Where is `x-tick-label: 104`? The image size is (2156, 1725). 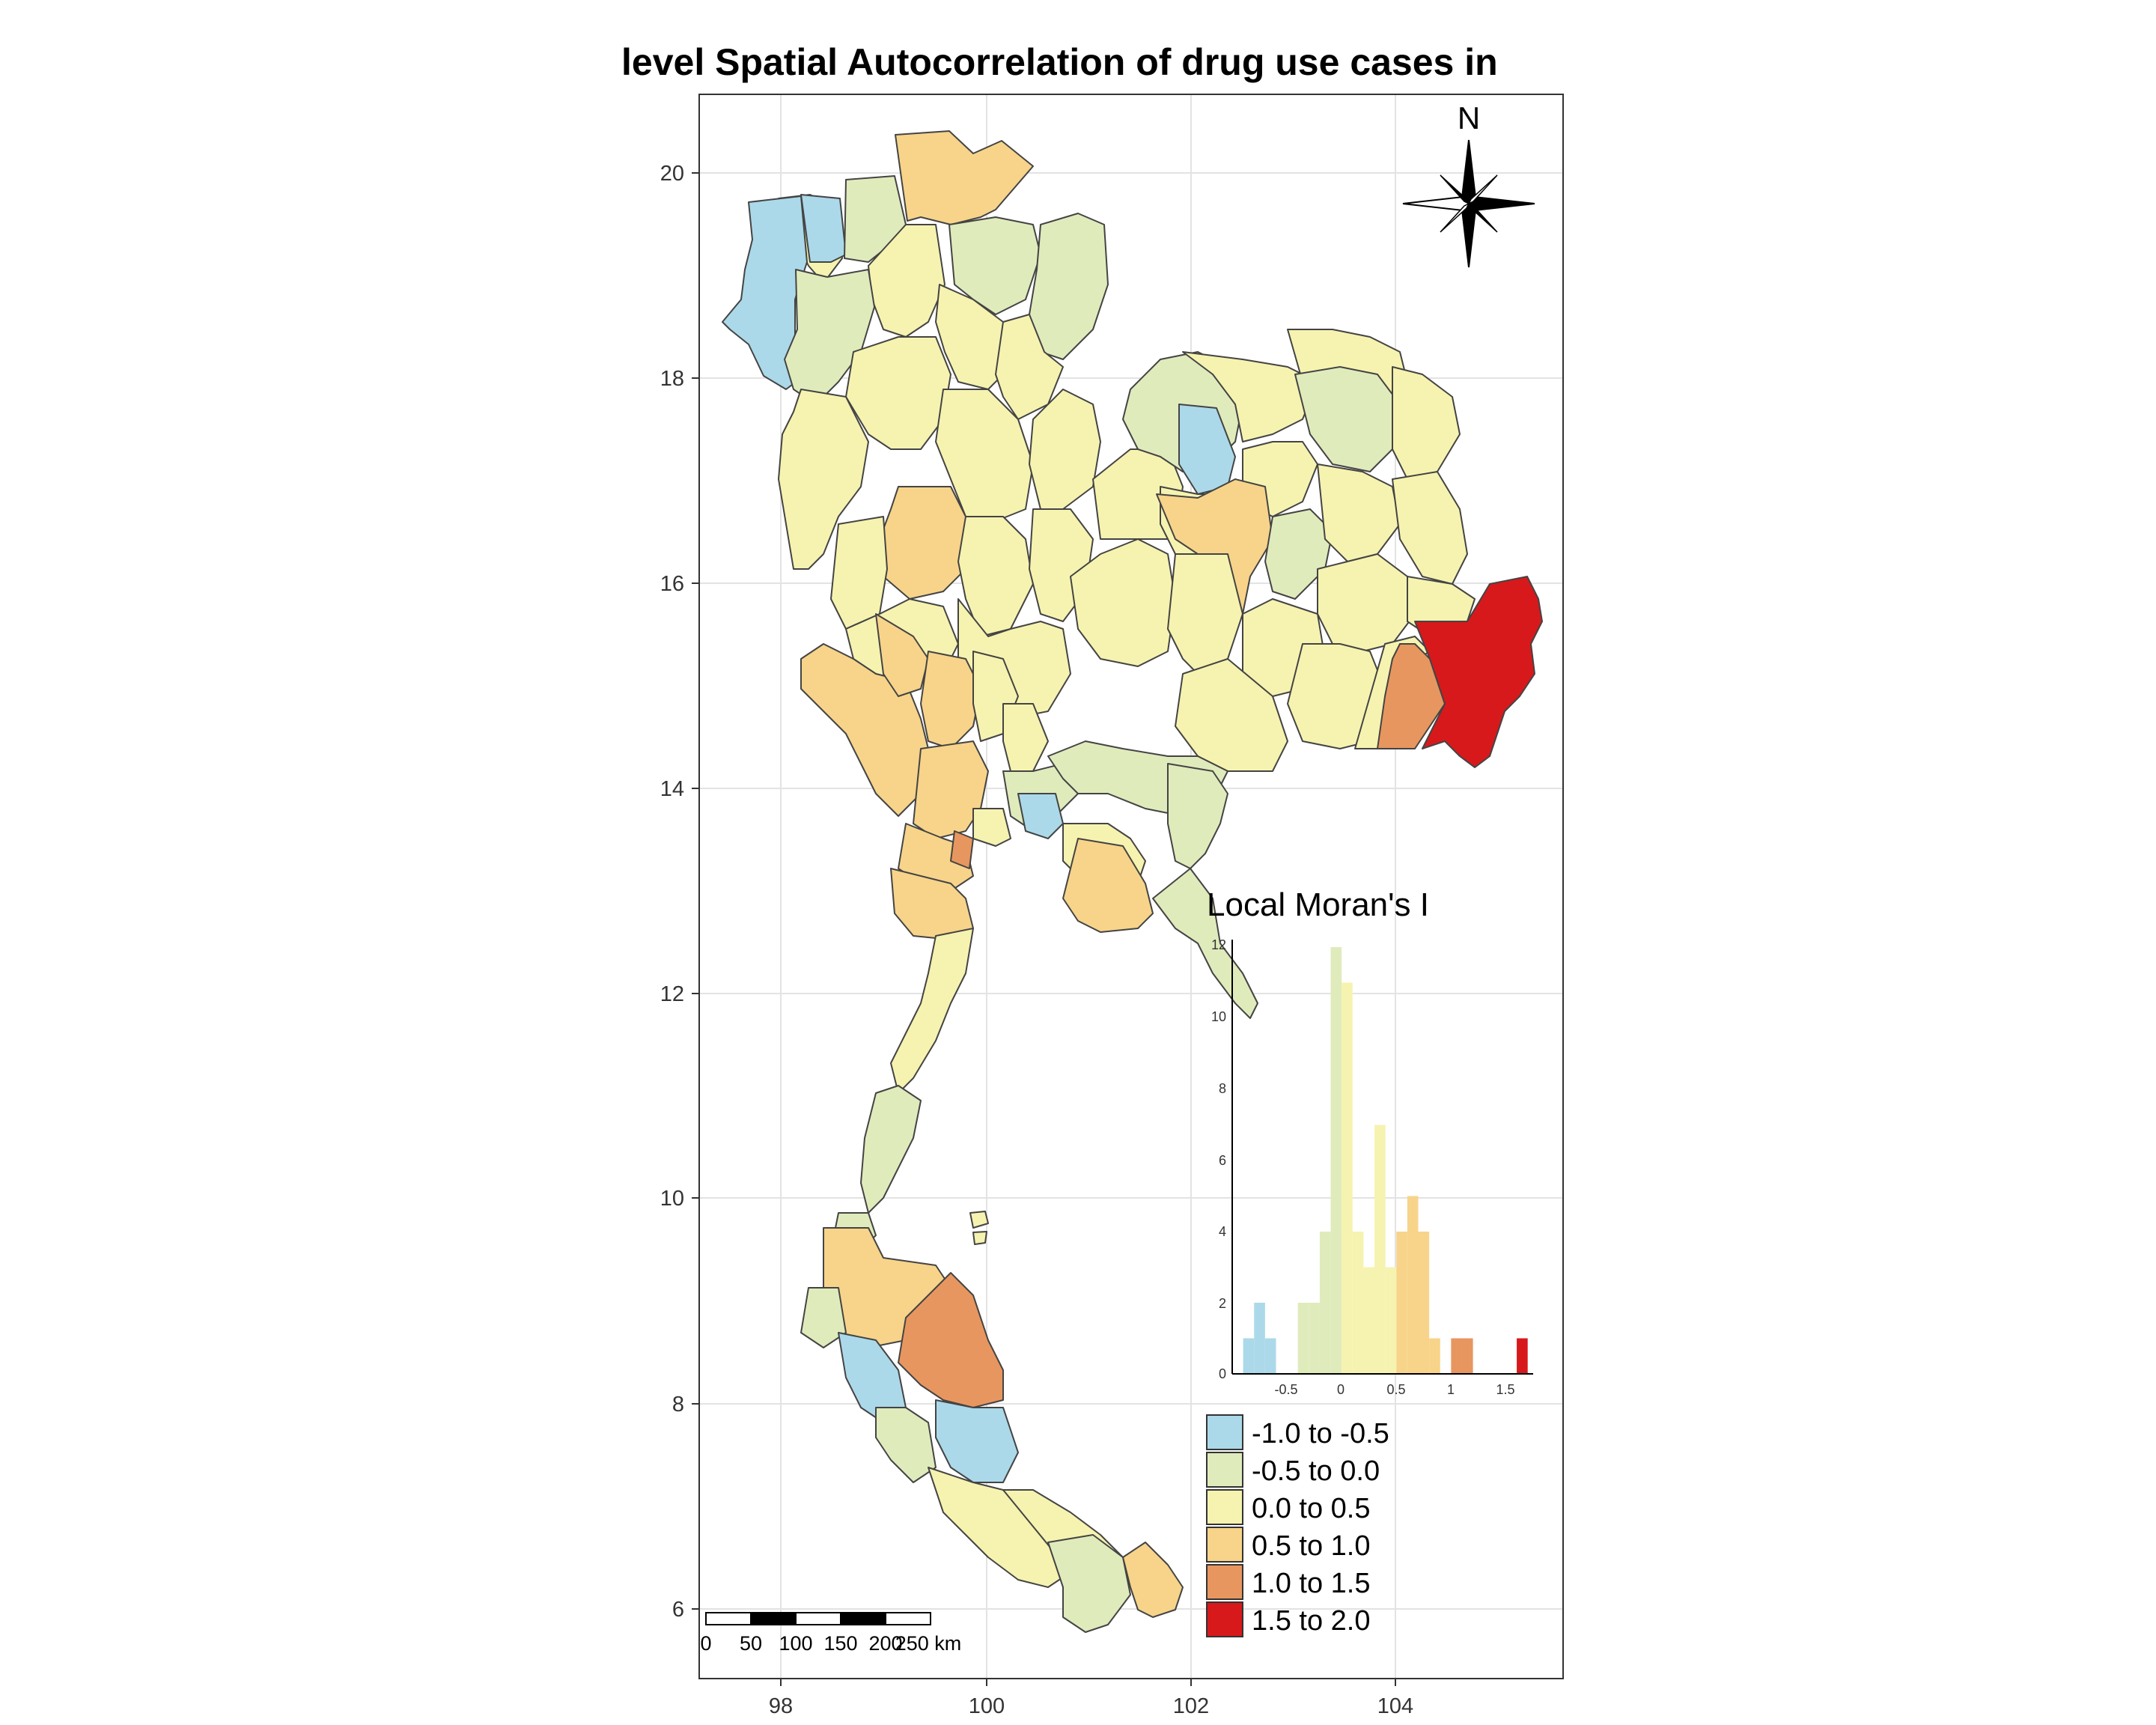
x-tick-label: 104 is located at coordinates (1395, 1706).